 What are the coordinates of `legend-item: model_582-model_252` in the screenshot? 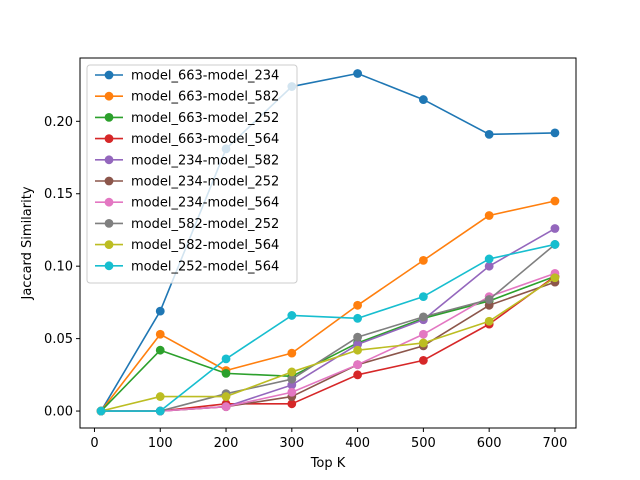 It's located at (187, 224).